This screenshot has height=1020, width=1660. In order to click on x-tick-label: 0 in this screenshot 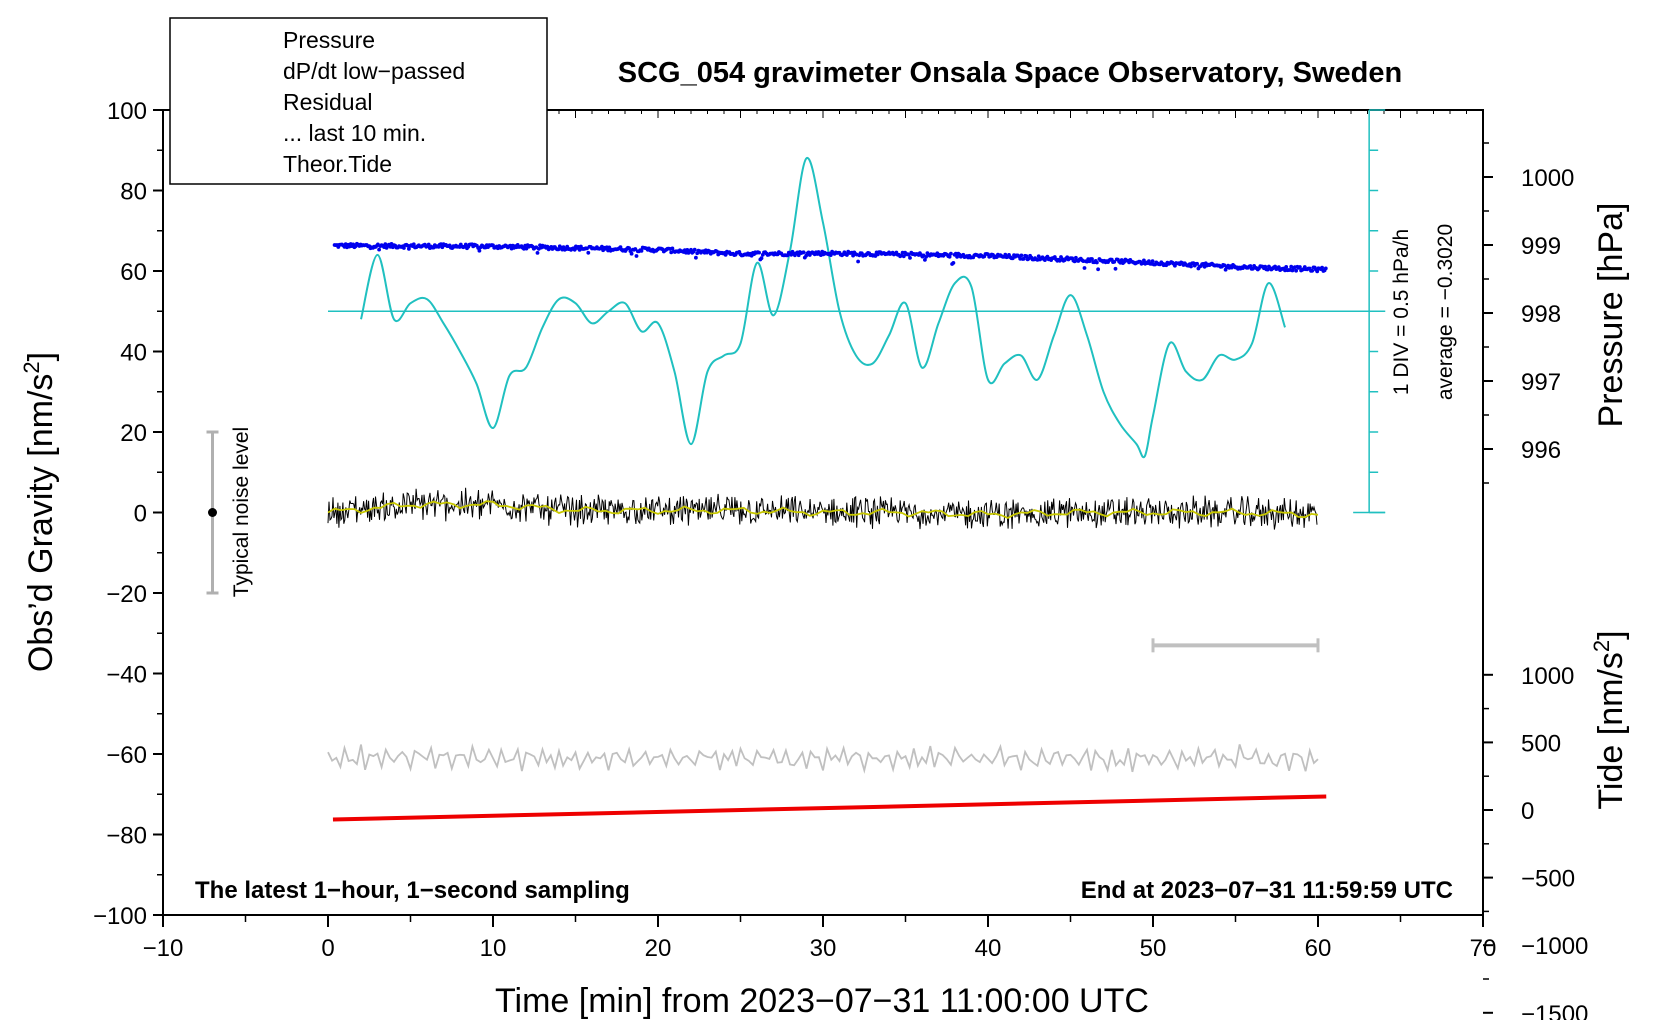, I will do `click(327, 948)`.